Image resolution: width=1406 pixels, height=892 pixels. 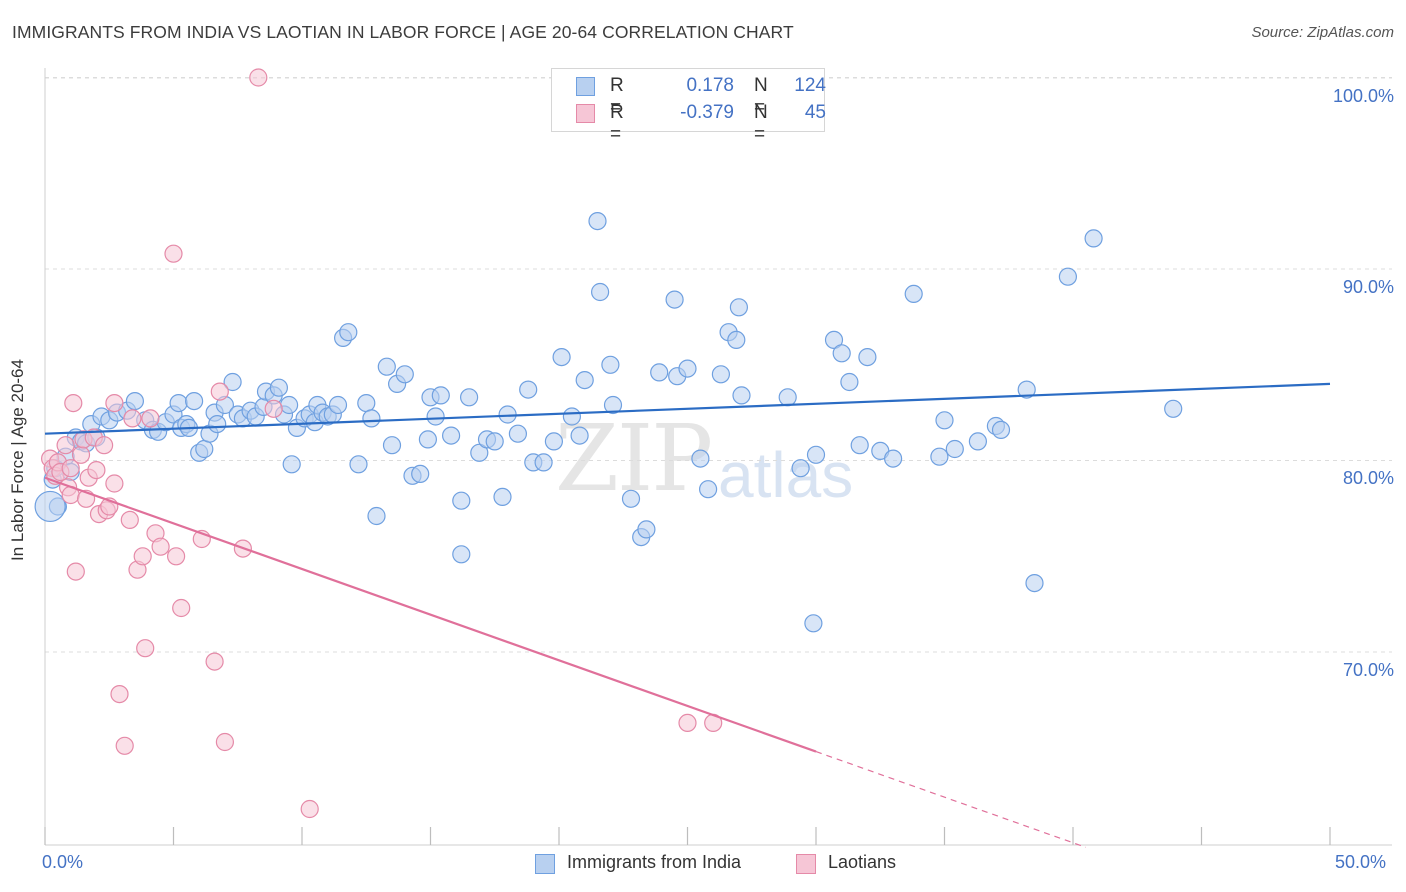 I want to click on india-trend-line, so click(x=687, y=408).